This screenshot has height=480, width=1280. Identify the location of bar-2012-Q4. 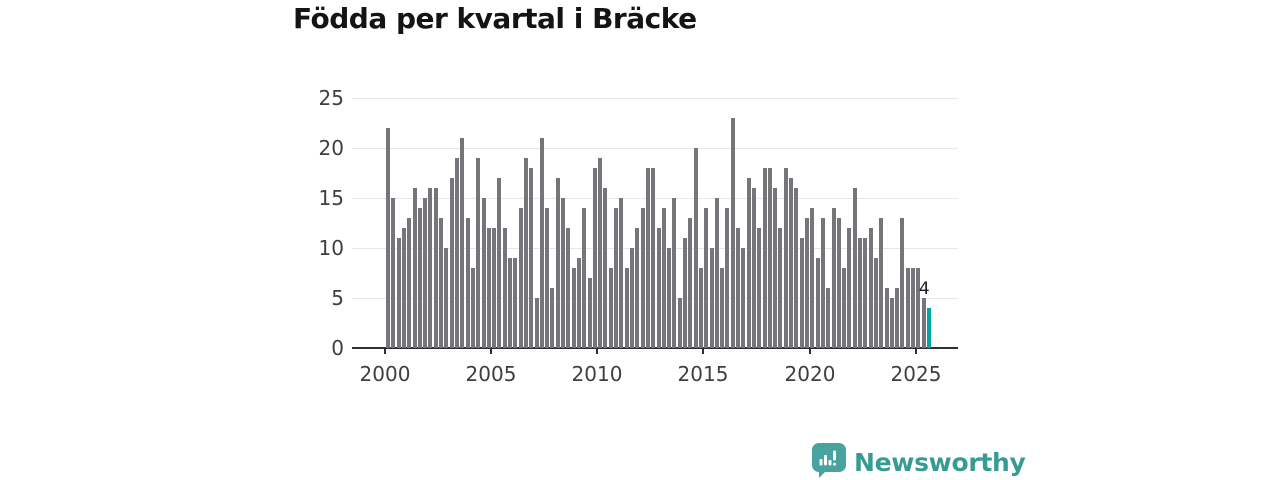
(658, 288).